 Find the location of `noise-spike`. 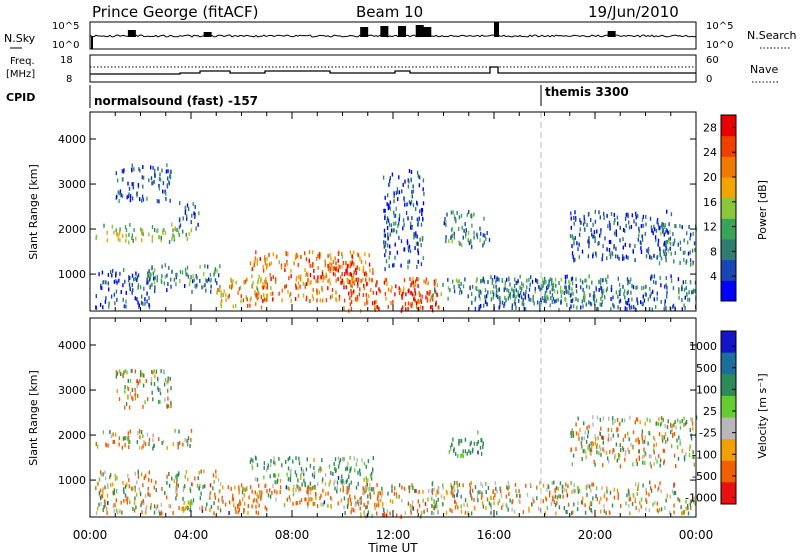

noise-spike is located at coordinates (364, 32).